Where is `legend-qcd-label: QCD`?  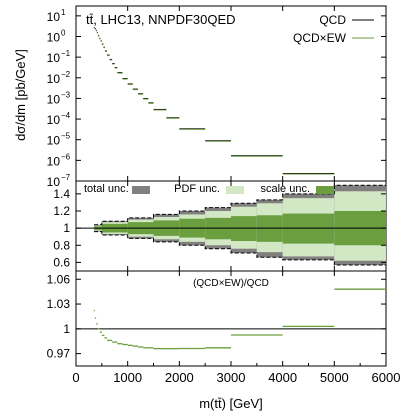
legend-qcd-label: QCD is located at coordinates (332, 20).